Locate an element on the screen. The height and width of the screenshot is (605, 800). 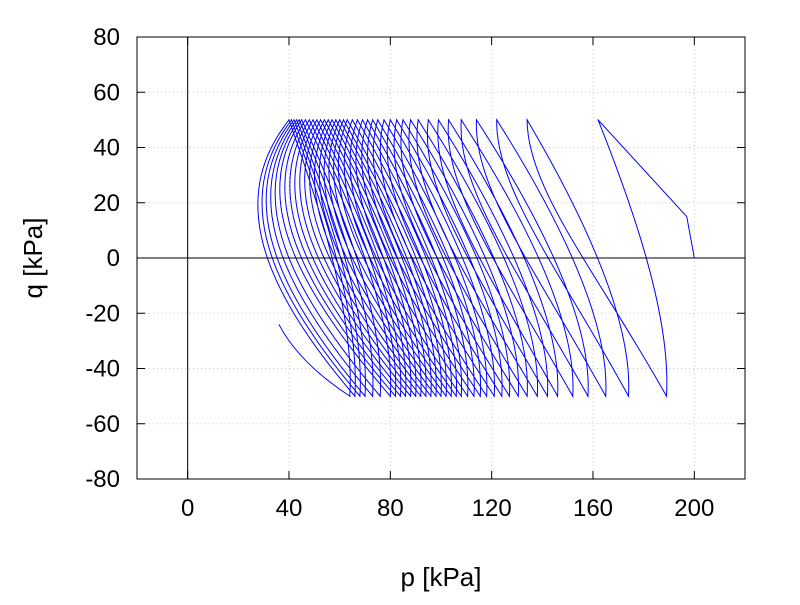
y-tick-label: 40 is located at coordinates (106, 148).